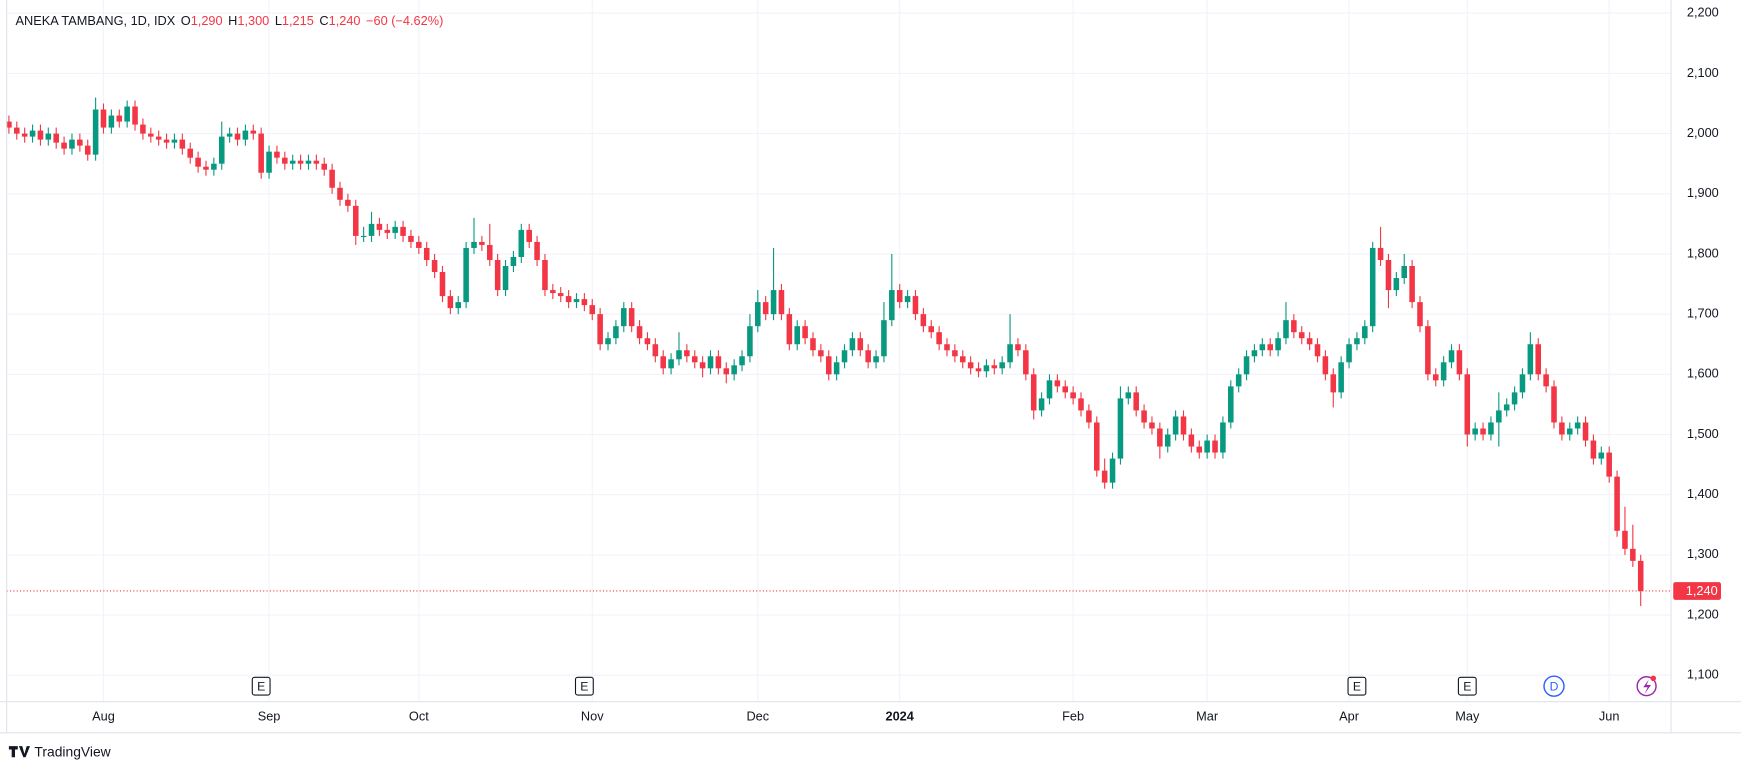 The width and height of the screenshot is (1741, 765). I want to click on change: −60 (−4.62%), so click(404, 21).